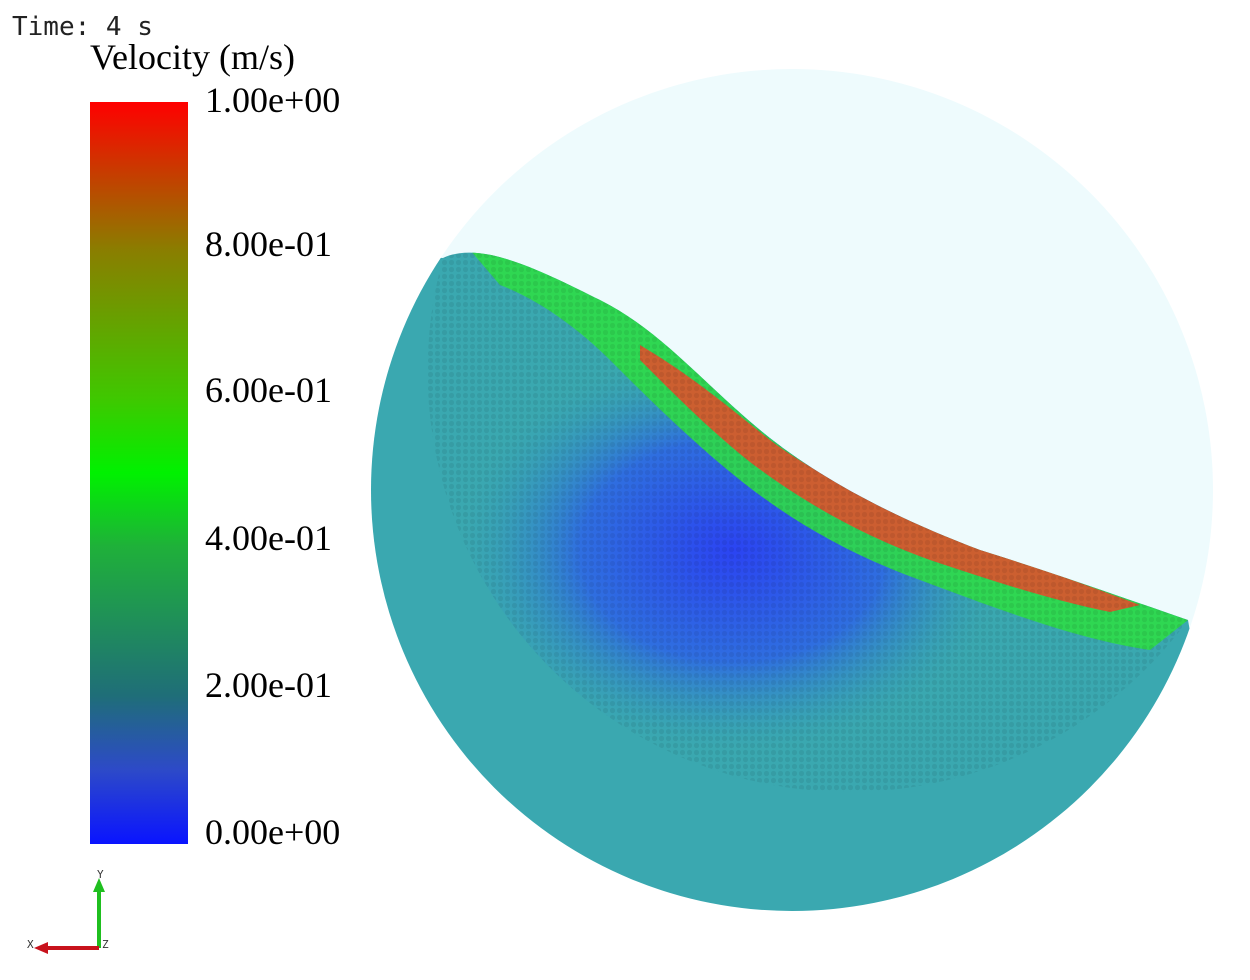 The height and width of the screenshot is (980, 1250). Describe the element at coordinates (268, 244) in the screenshot. I see `colorbar-tick: 8.00e-01` at that location.